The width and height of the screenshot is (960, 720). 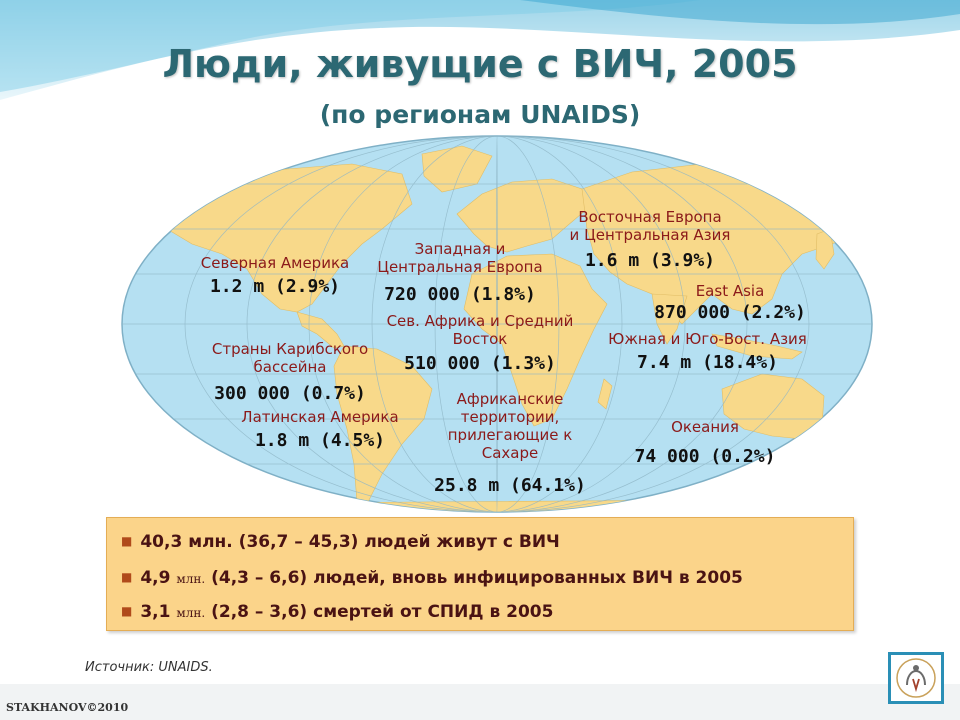 I want to click on region-value-north-america: 1.2 m (2.9%), so click(x=275, y=286).